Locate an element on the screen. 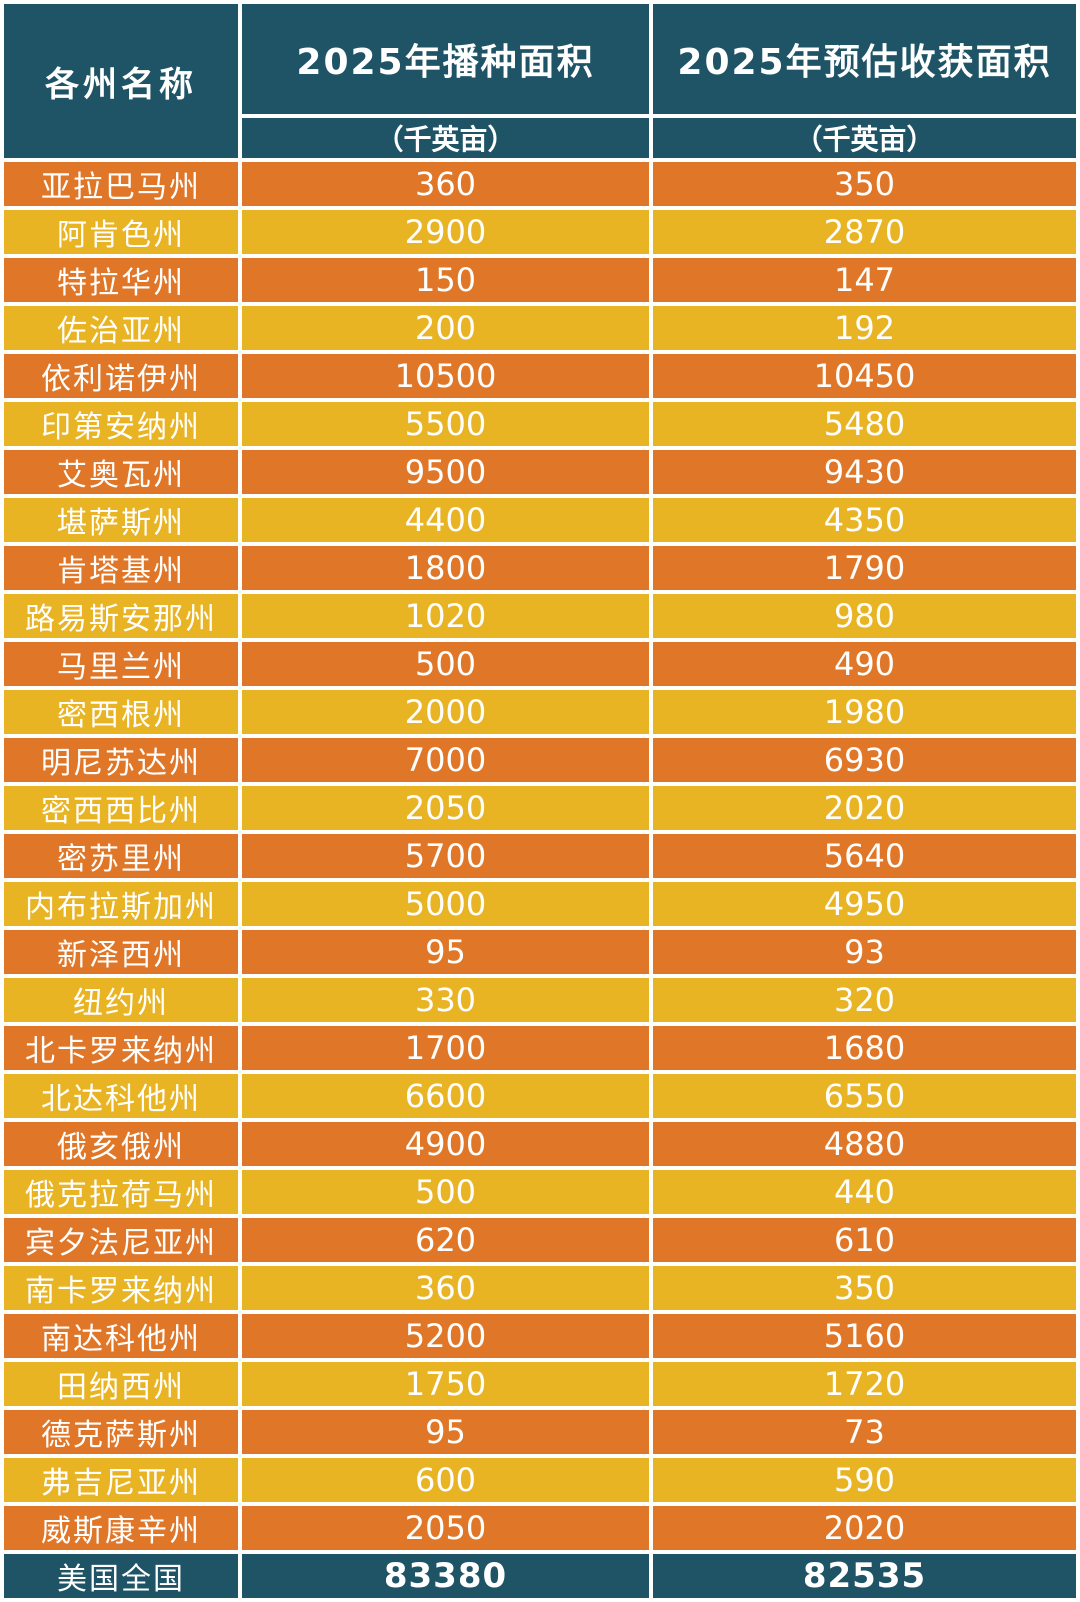  state-name-cell: 马里兰州 is located at coordinates (121, 664).